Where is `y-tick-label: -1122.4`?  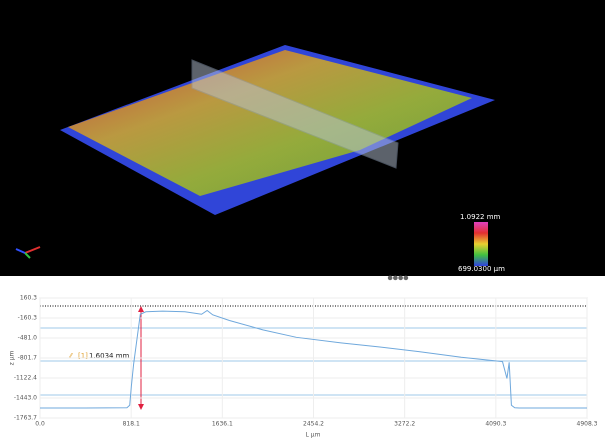 y-tick-label: -1122.4 is located at coordinates (25, 378).